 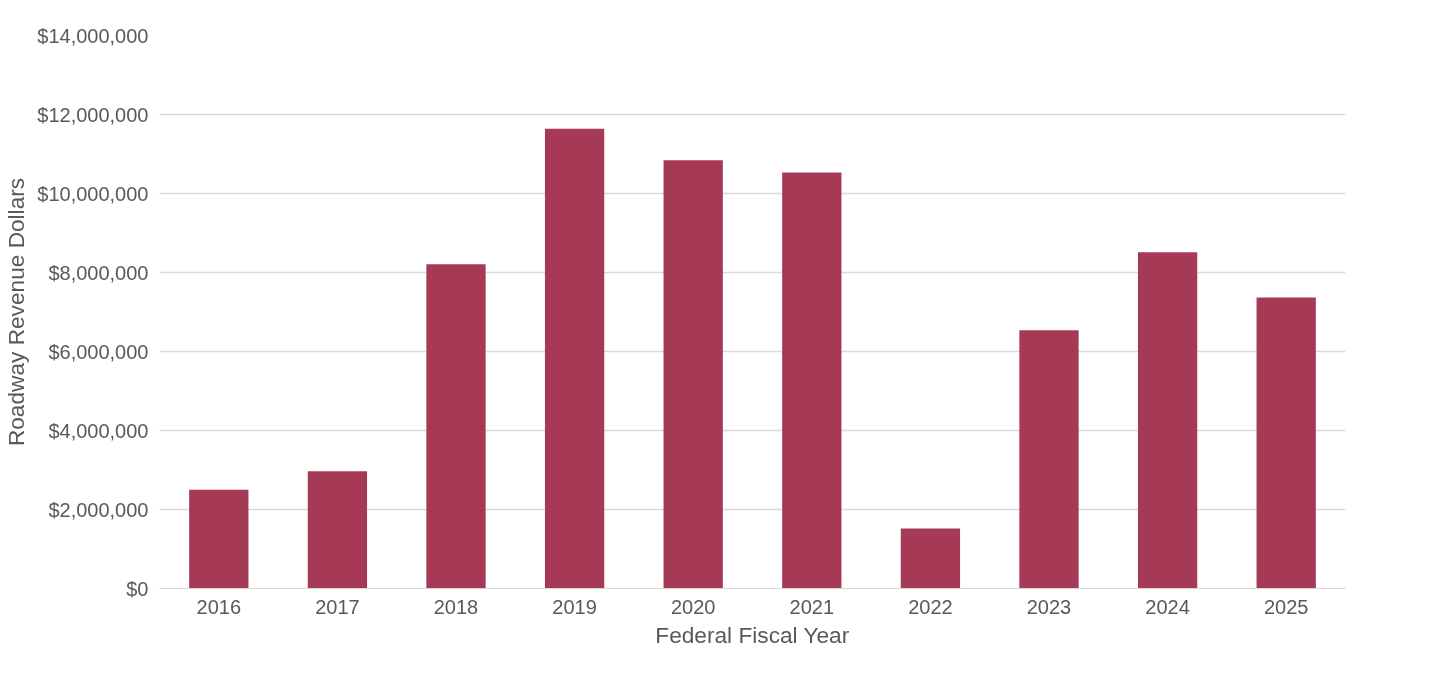 I want to click on x-tick-label: 2024, so click(x=1167, y=606).